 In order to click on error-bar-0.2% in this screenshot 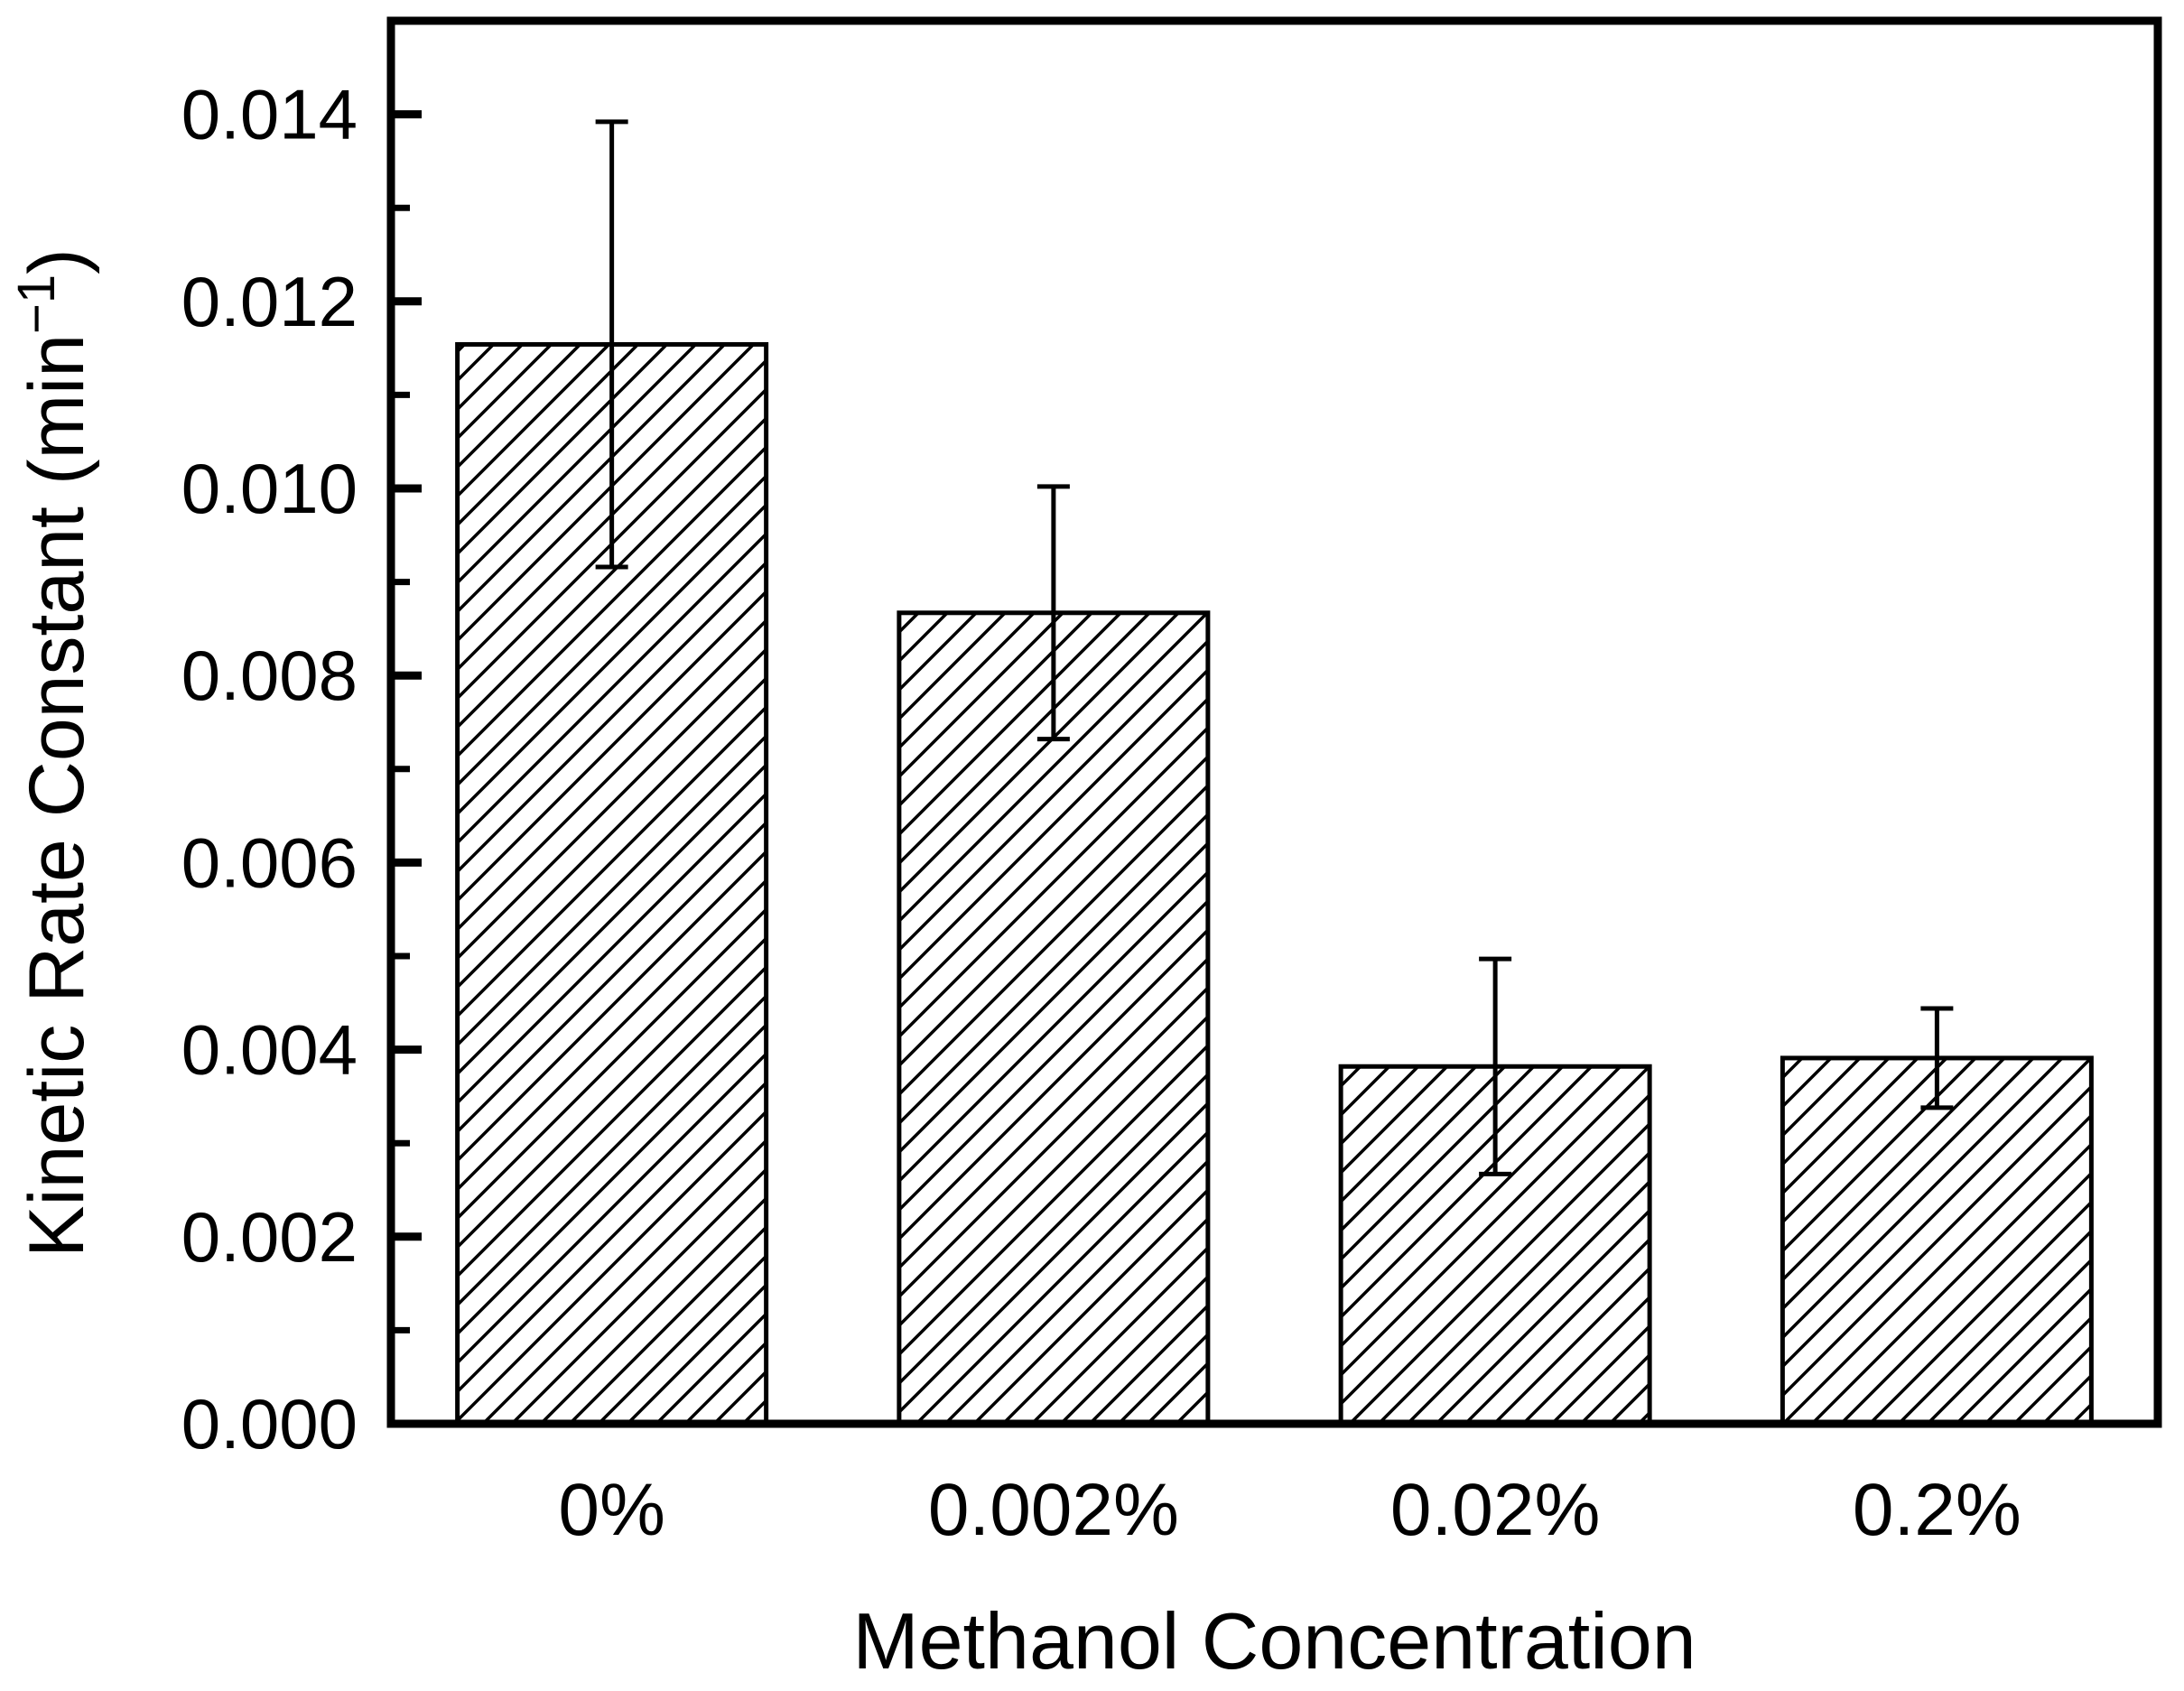, I will do `click(1937, 1058)`.